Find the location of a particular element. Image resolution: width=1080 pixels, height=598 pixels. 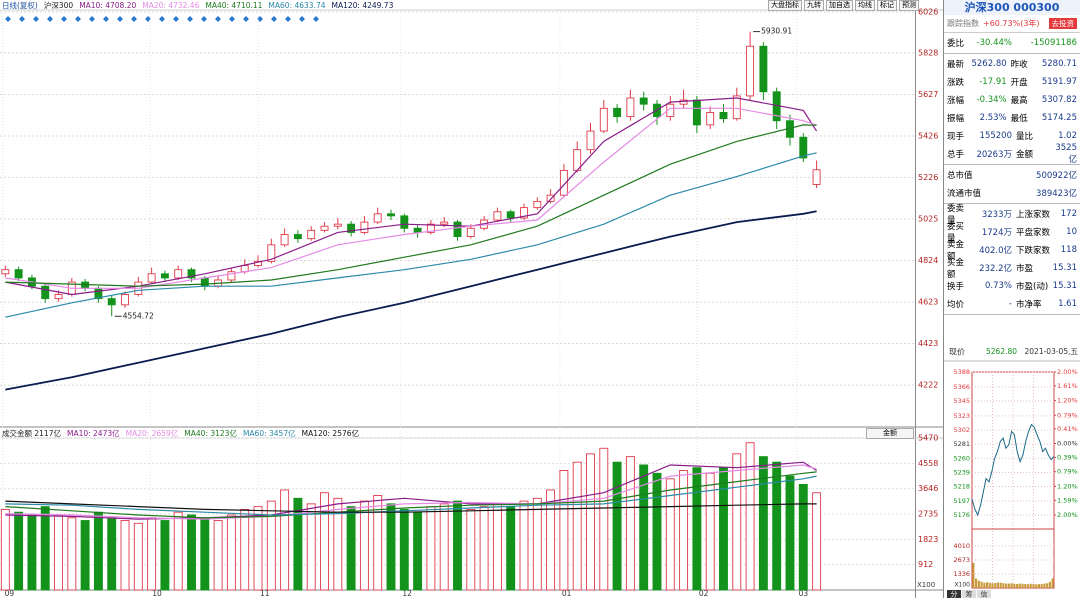

quote-value: 172 is located at coordinates (1068, 214).